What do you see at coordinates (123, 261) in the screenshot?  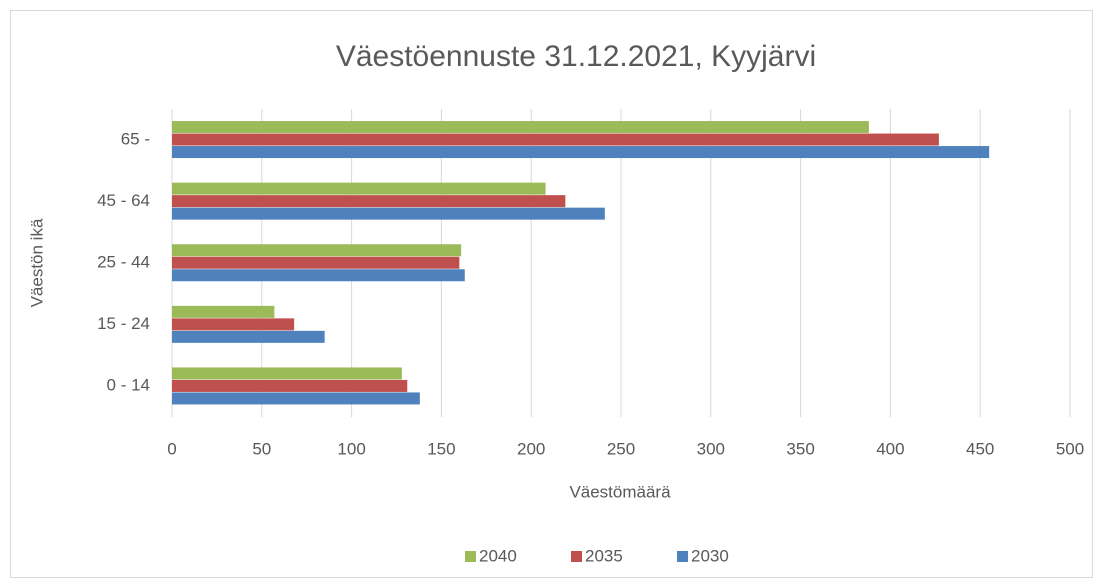 I see `y-tick-label: 25 - 44` at bounding box center [123, 261].